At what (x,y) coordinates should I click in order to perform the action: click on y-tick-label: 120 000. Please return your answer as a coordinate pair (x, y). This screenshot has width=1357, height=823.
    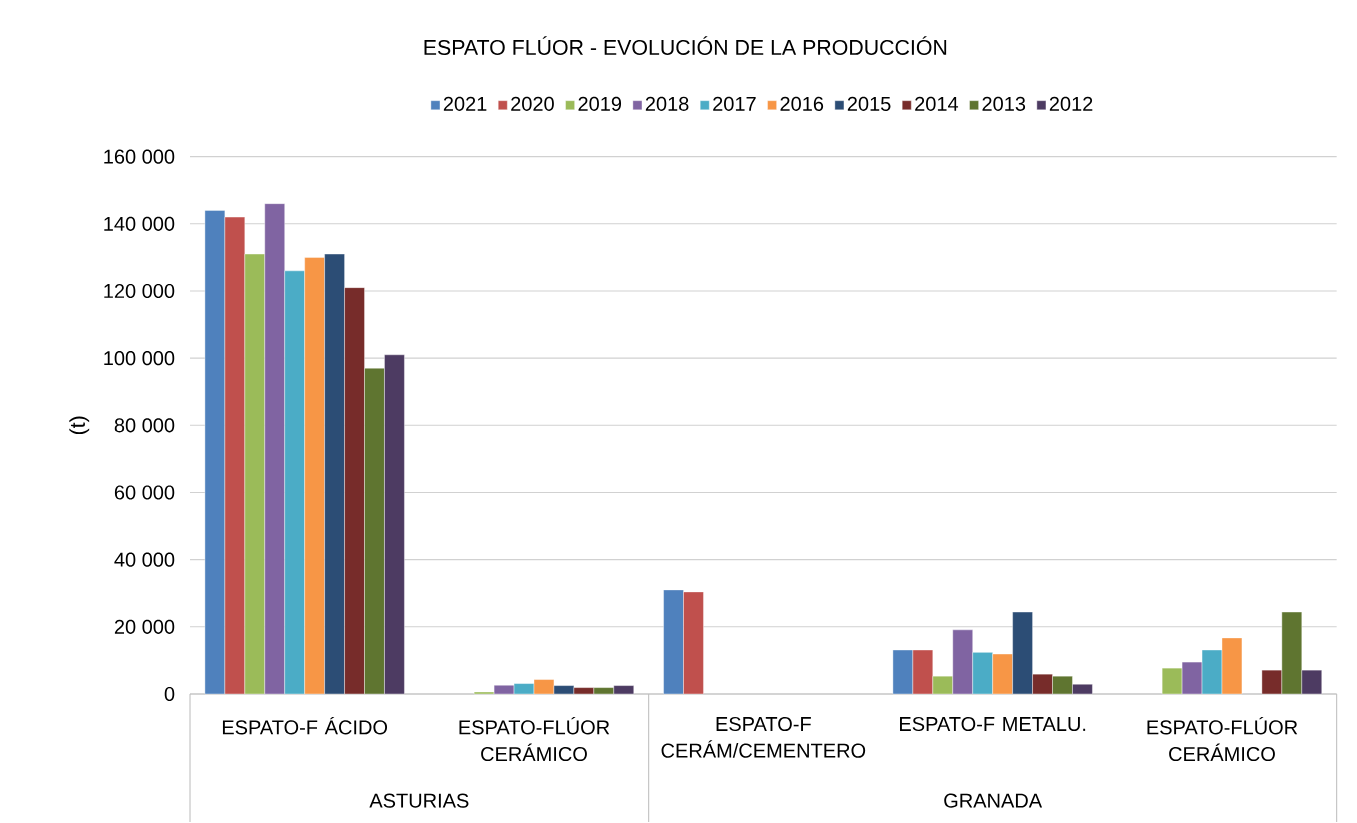
    Looking at the image, I should click on (139, 291).